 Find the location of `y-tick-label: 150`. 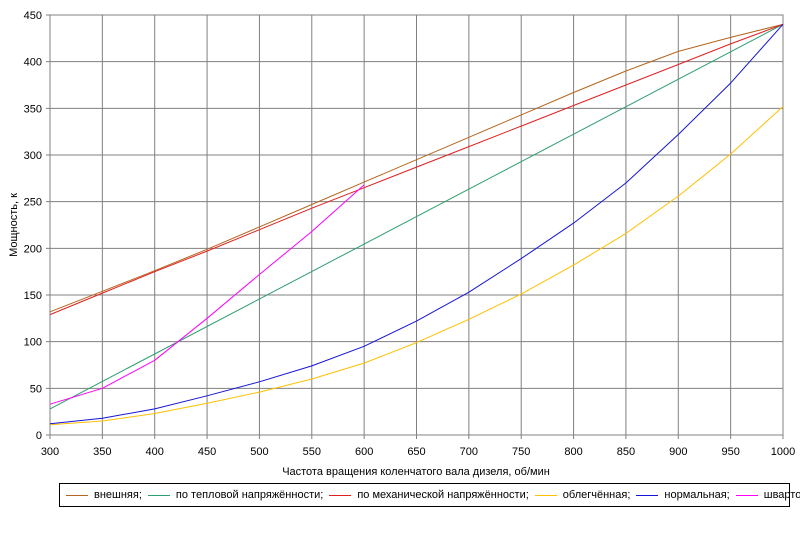

y-tick-label: 150 is located at coordinates (33, 296).